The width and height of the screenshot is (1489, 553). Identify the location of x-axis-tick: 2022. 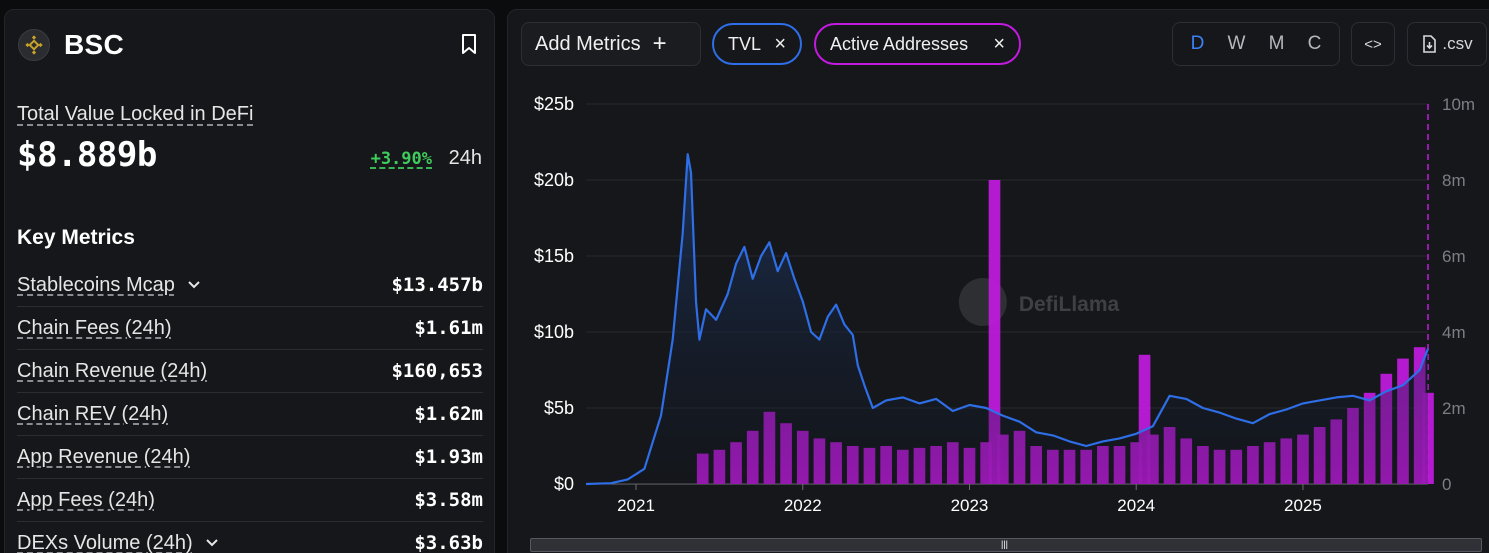
(803, 505).